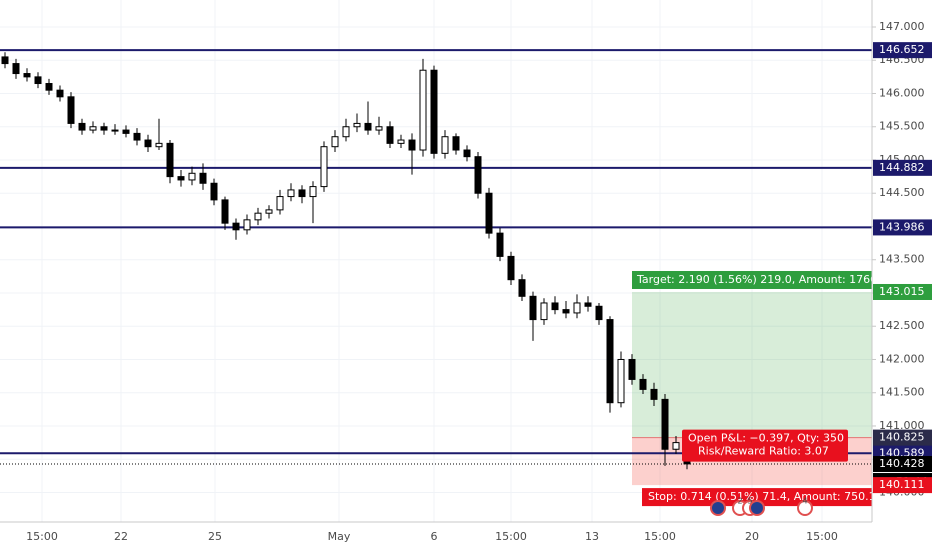 The image size is (932, 550). Describe the element at coordinates (902, 192) in the screenshot. I see `y-tick-label: 144.500` at that location.